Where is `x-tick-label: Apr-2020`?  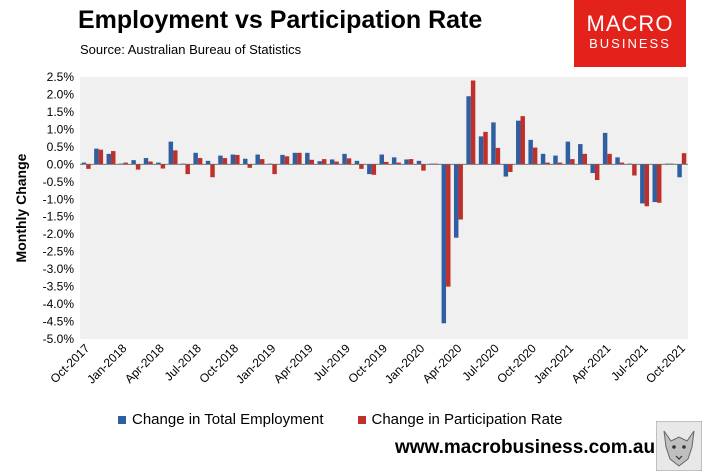 x-tick-label: Apr-2020 is located at coordinates (442, 363).